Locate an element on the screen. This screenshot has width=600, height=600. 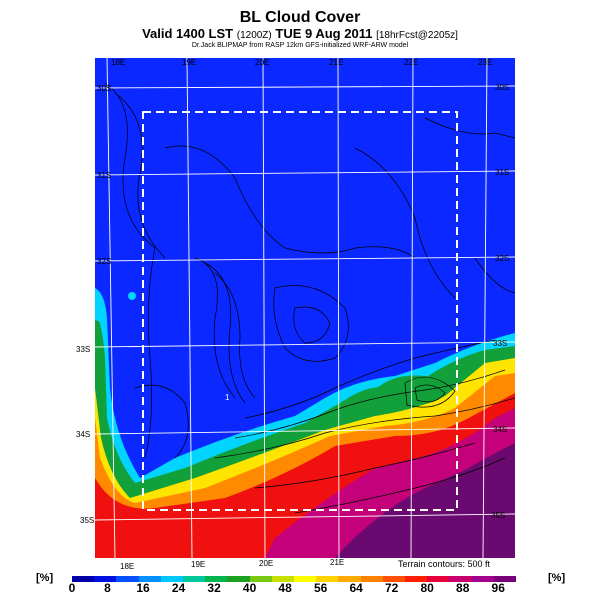
lat-label-left-30s: 30S is located at coordinates (104, 88).